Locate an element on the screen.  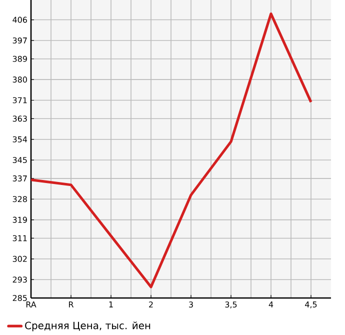
legend-label: Средняя Цена, тыс. йен is located at coordinates (87, 327).